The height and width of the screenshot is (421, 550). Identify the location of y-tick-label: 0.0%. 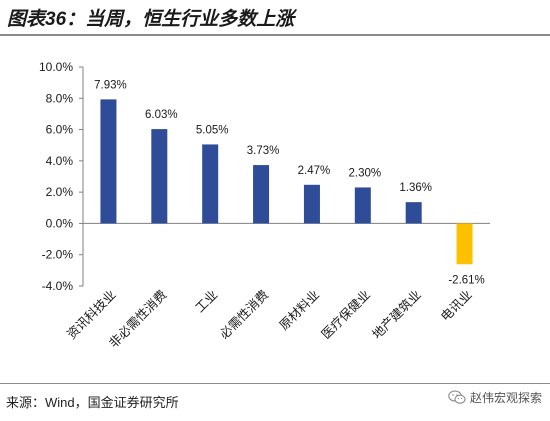
(60, 223).